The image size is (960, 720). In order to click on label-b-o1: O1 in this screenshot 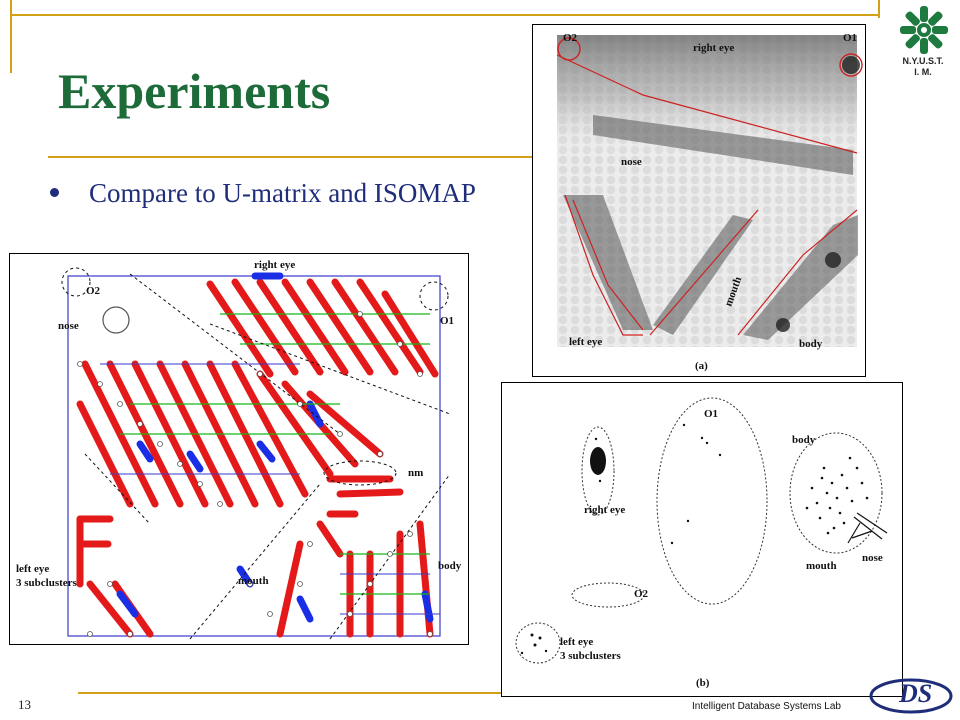, I will do `click(711, 414)`.